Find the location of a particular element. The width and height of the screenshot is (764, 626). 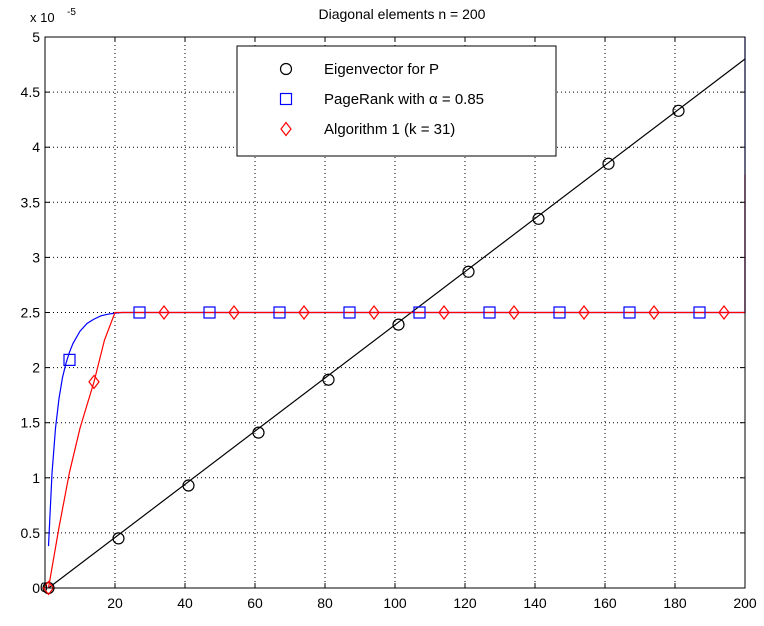

x-tick-label: 20 is located at coordinates (115, 603).